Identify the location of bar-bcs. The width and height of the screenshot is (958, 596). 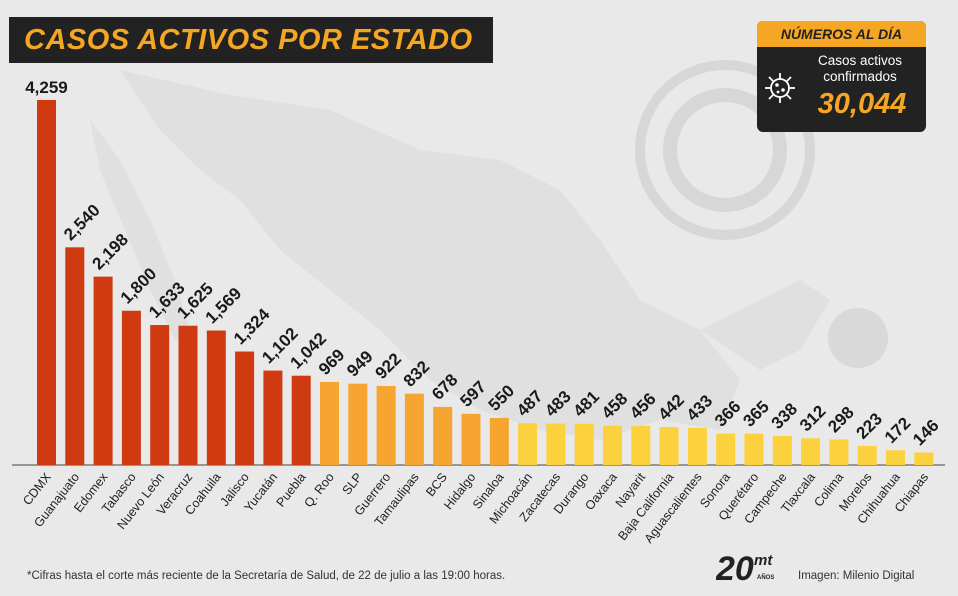
(443, 435).